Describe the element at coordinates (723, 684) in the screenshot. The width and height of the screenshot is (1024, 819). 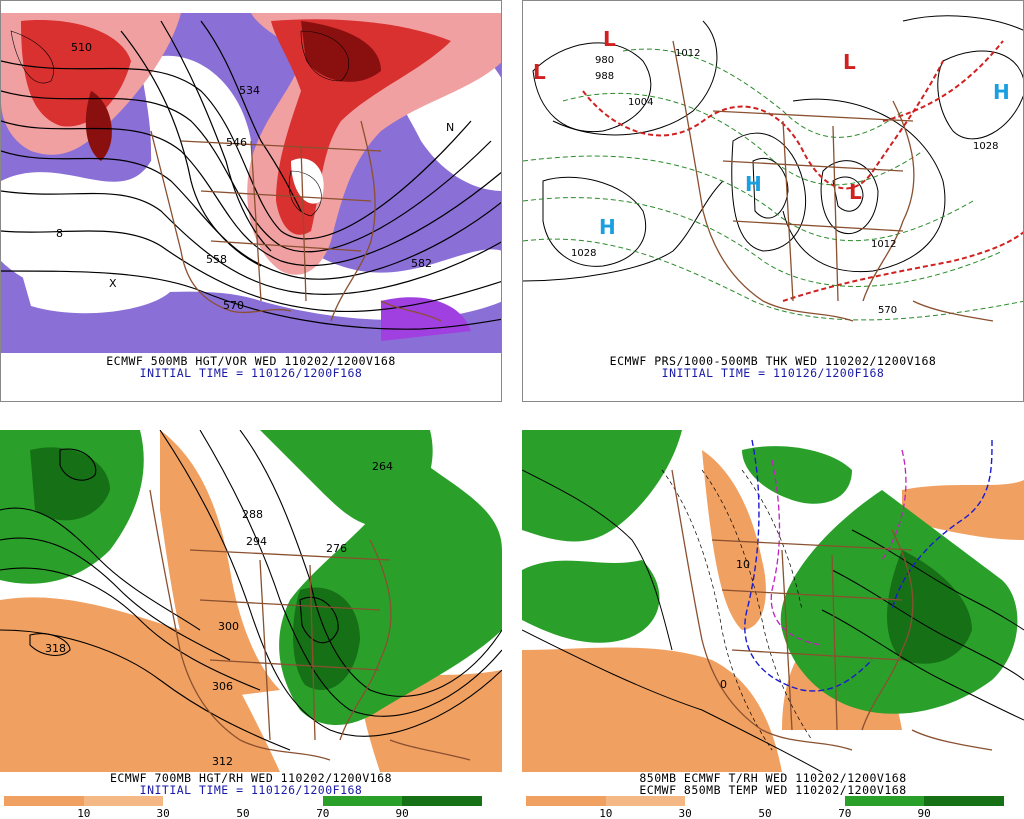
I see `p4-label-0: 0` at that location.